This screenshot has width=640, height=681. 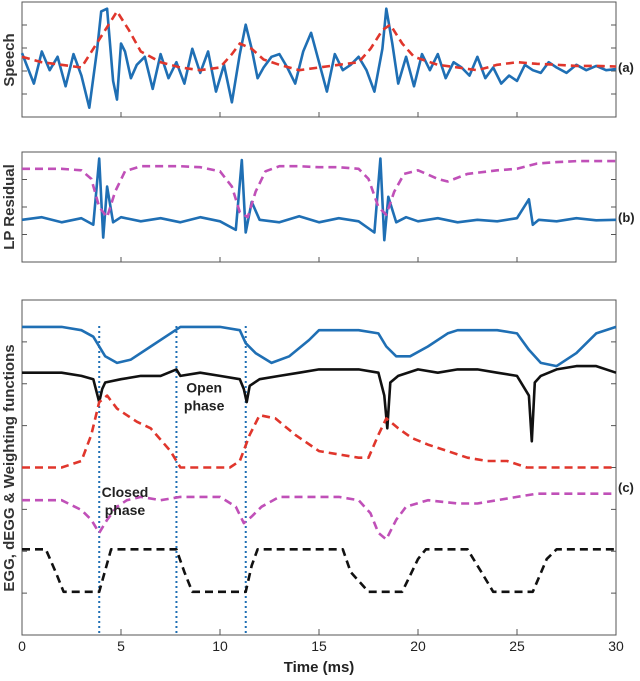 I want to click on panel-a-ticks, so click(x=319, y=70).